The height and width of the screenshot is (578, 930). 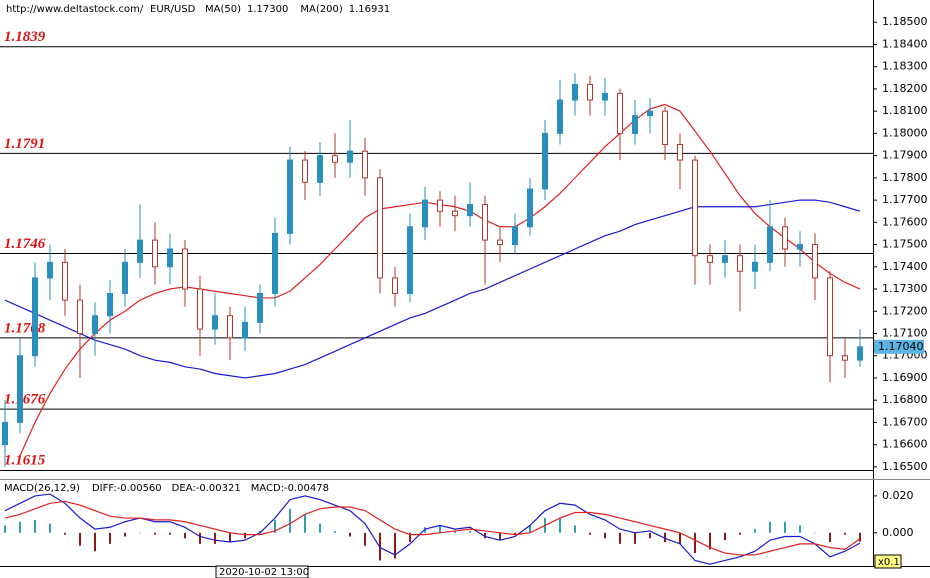 I want to click on y-tick-label: 1.17500, so click(x=905, y=244).